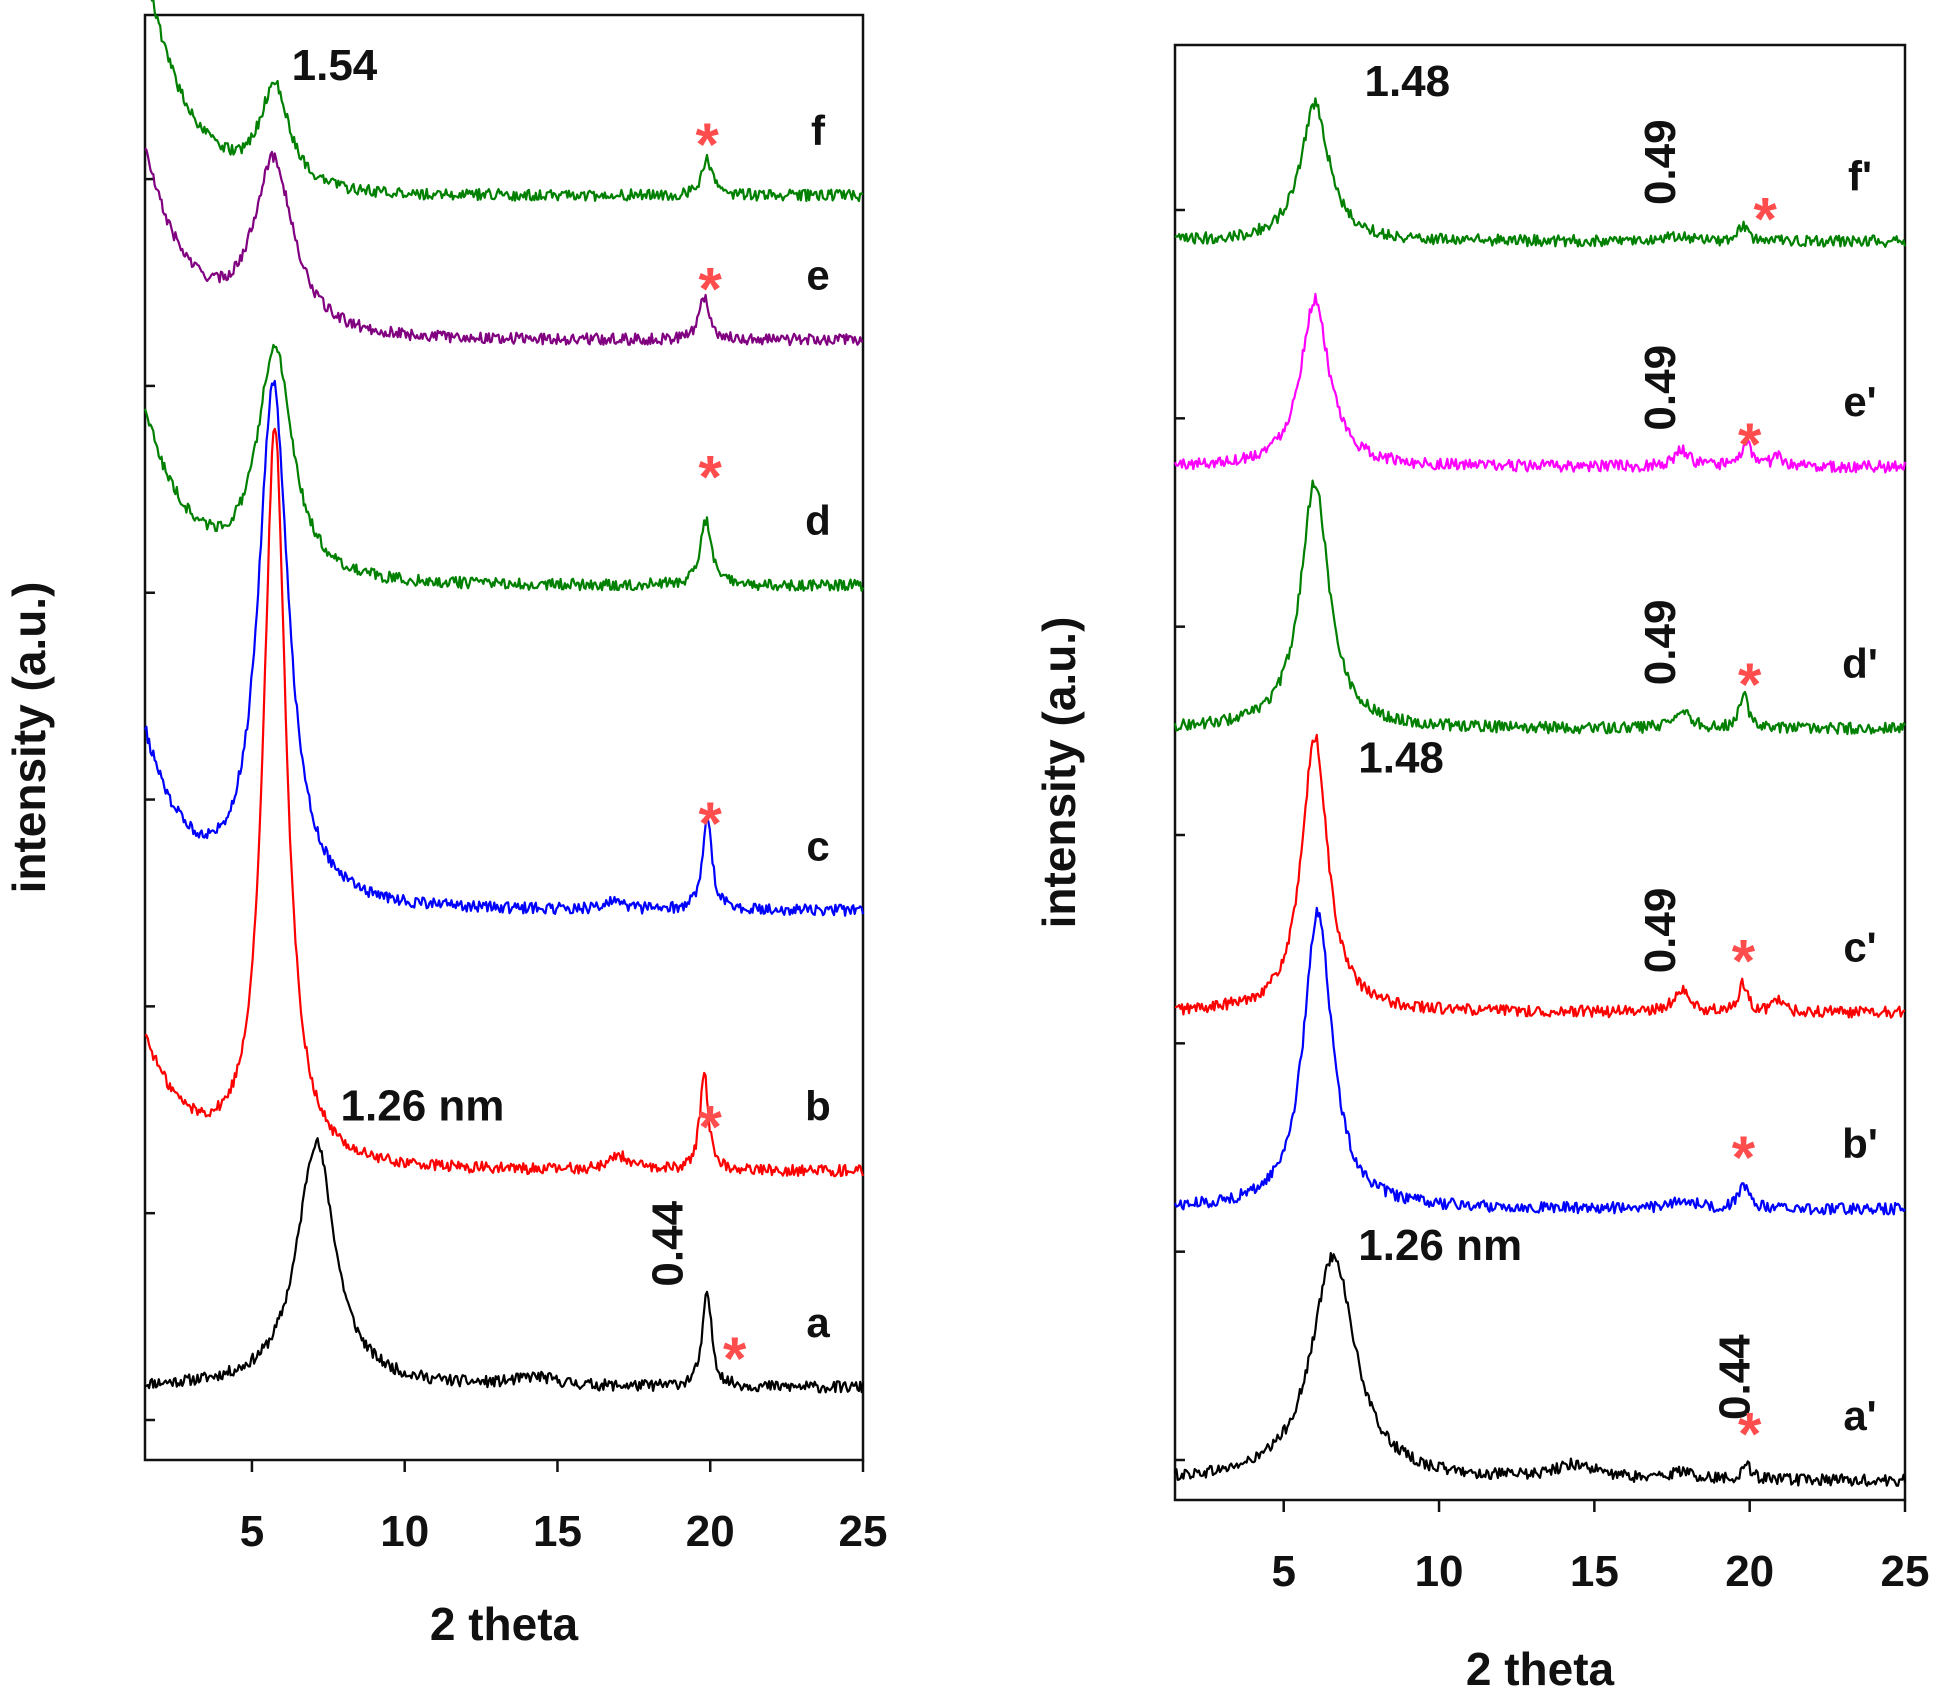 This screenshot has width=1943, height=1707. I want to click on series-line-cp, so click(1539, 876).